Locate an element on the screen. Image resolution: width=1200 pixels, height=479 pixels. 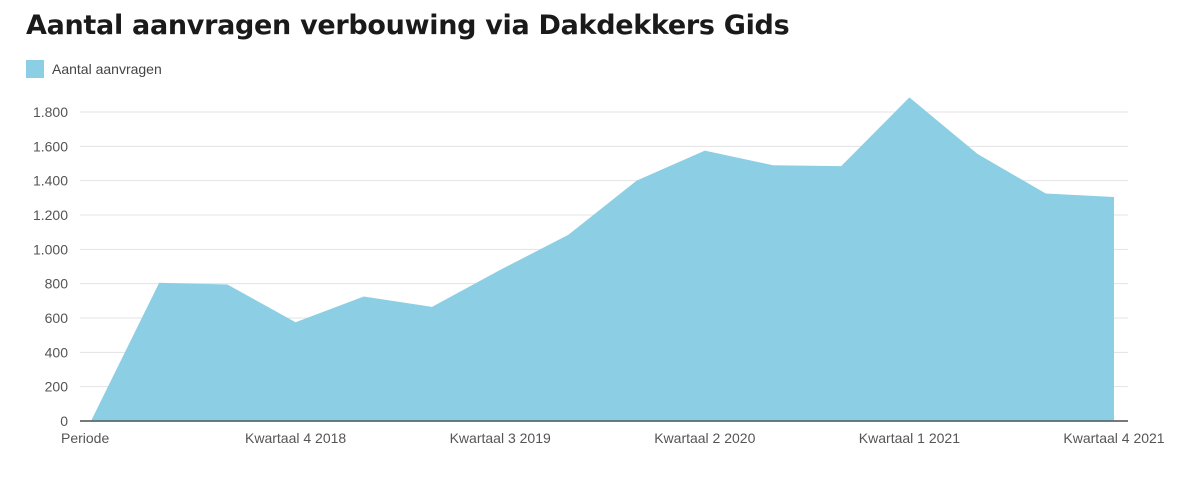
y-tick-label: 1.600 is located at coordinates (50, 146).